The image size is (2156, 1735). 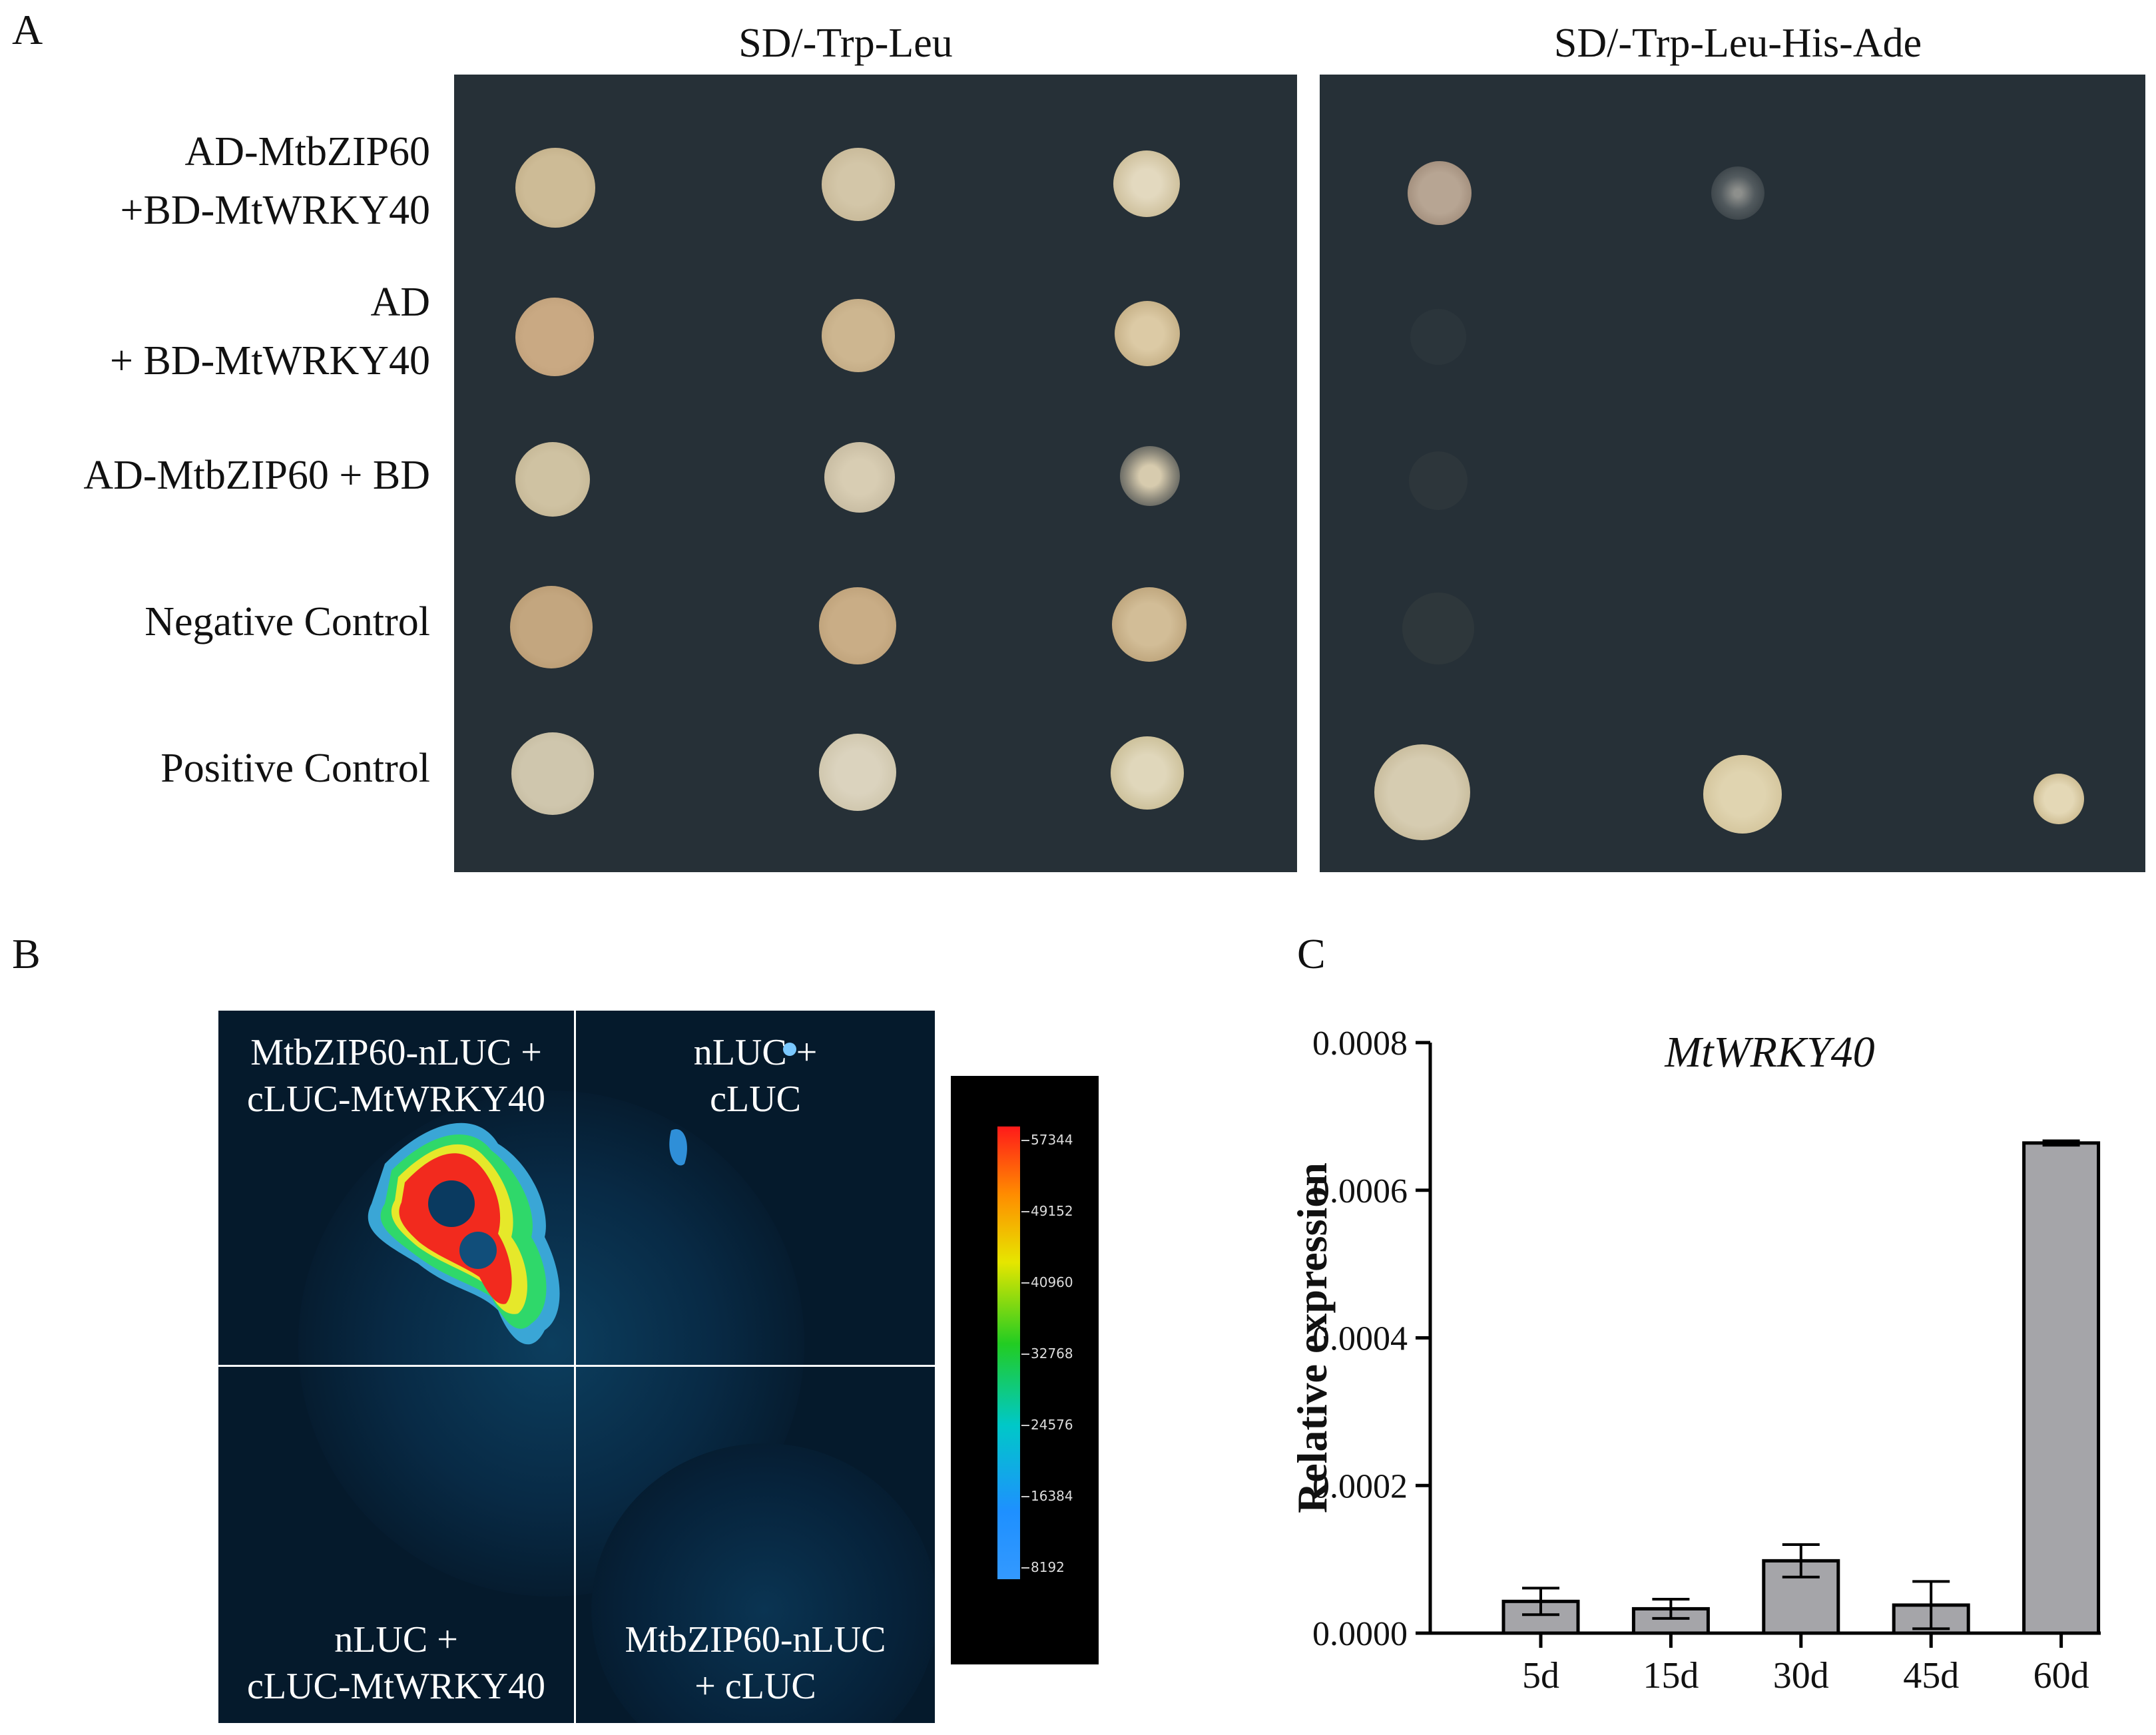 I want to click on row-label-4: Negative Control, so click(x=287, y=622).